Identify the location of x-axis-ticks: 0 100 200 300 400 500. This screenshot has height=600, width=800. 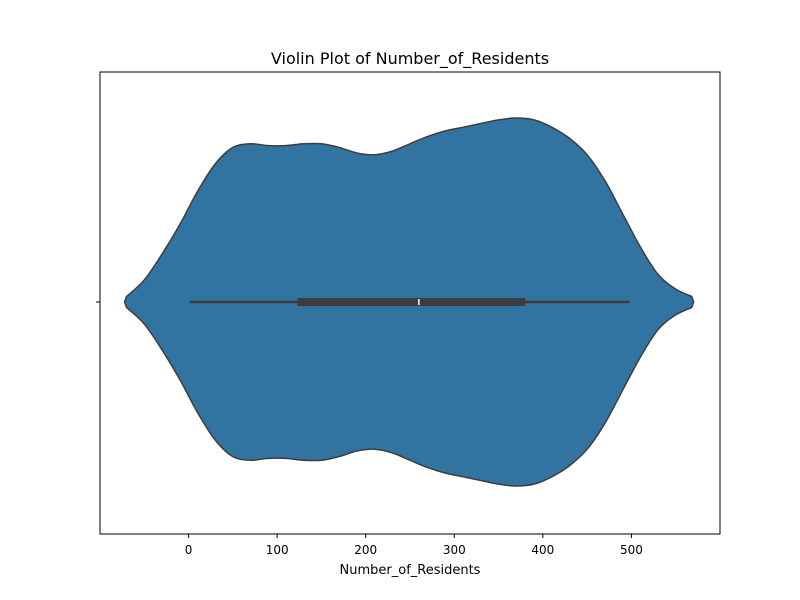
(414, 545).